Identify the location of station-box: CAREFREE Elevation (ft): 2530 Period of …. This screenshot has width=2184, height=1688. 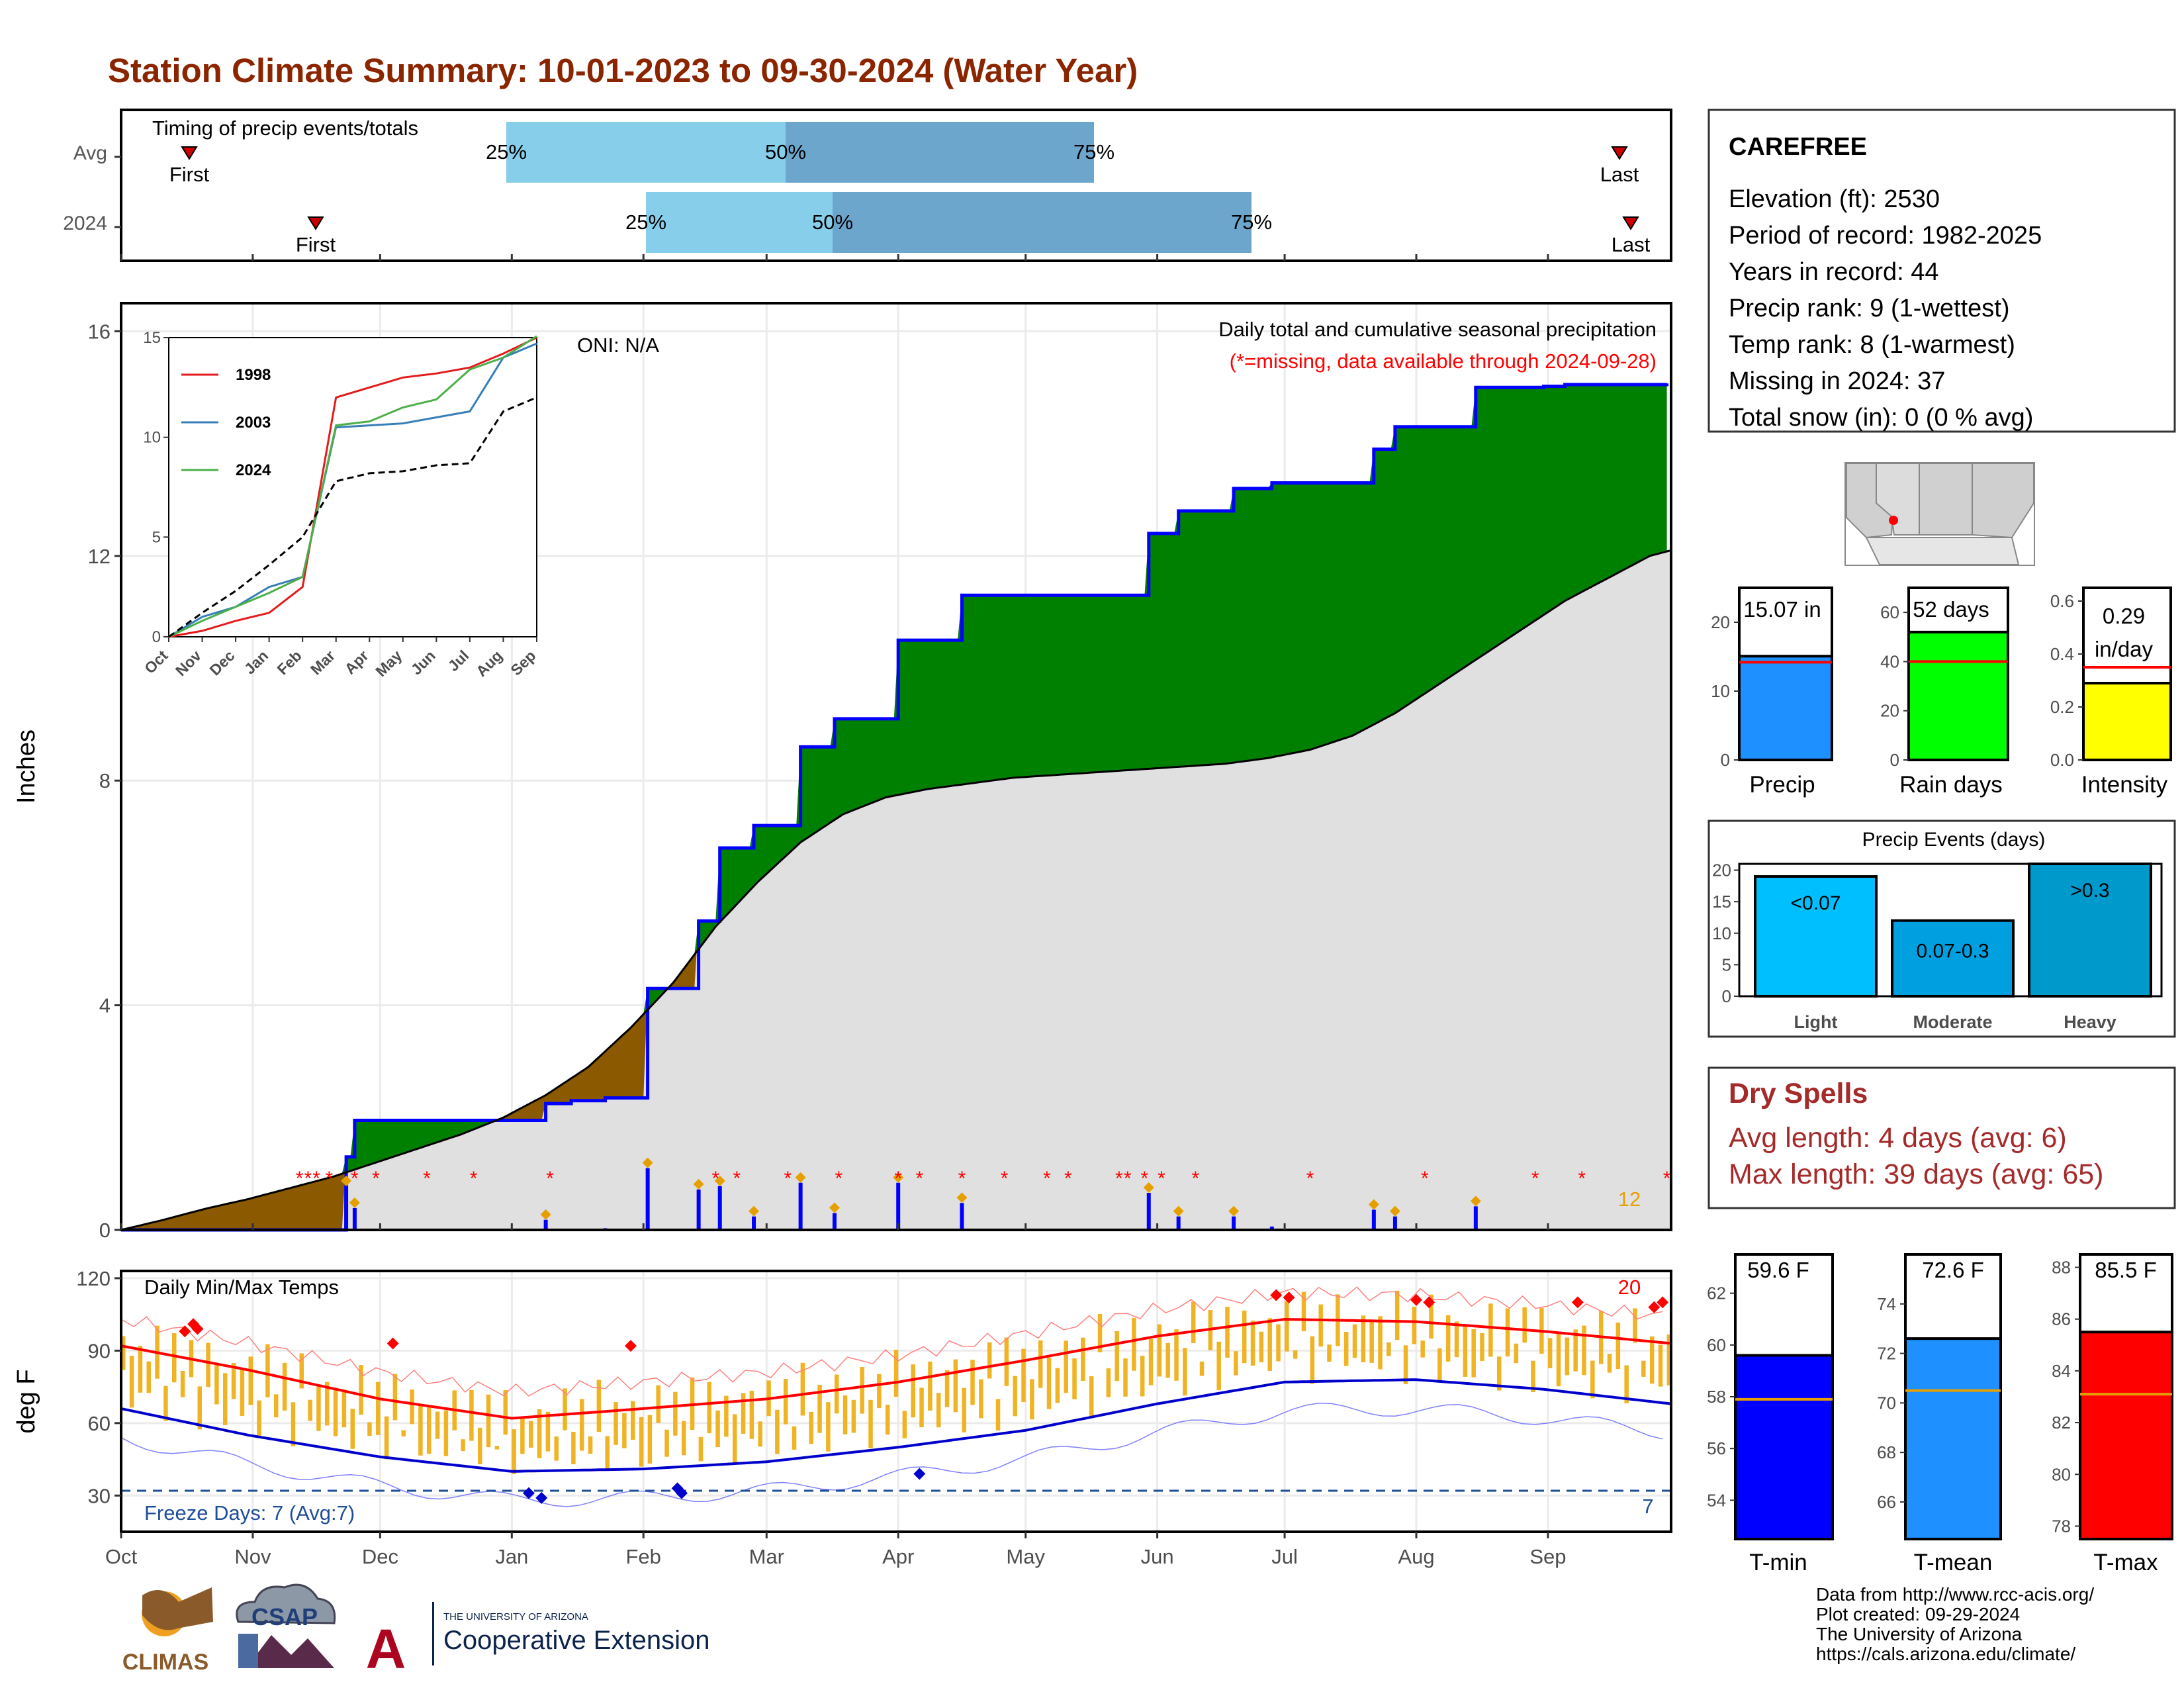
(1942, 271).